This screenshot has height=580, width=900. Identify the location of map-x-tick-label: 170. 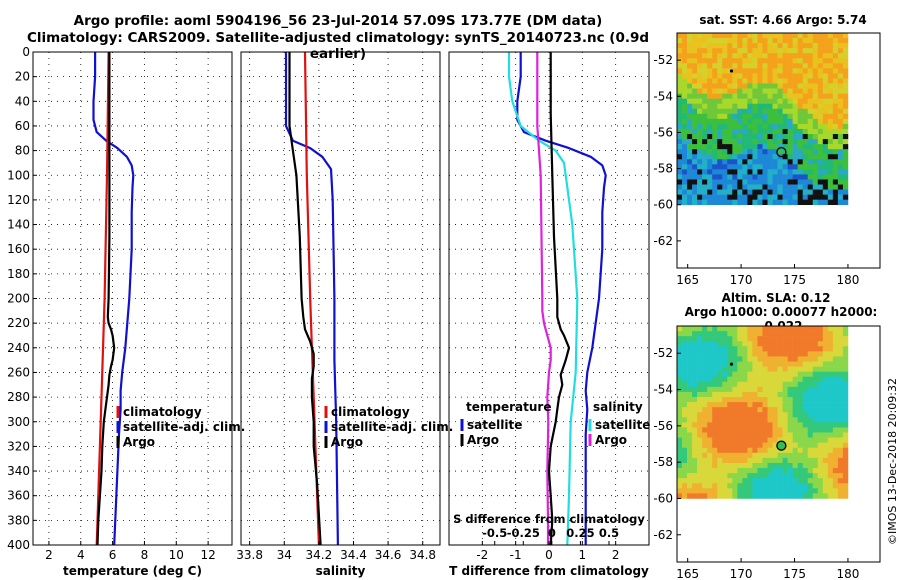
(741, 573).